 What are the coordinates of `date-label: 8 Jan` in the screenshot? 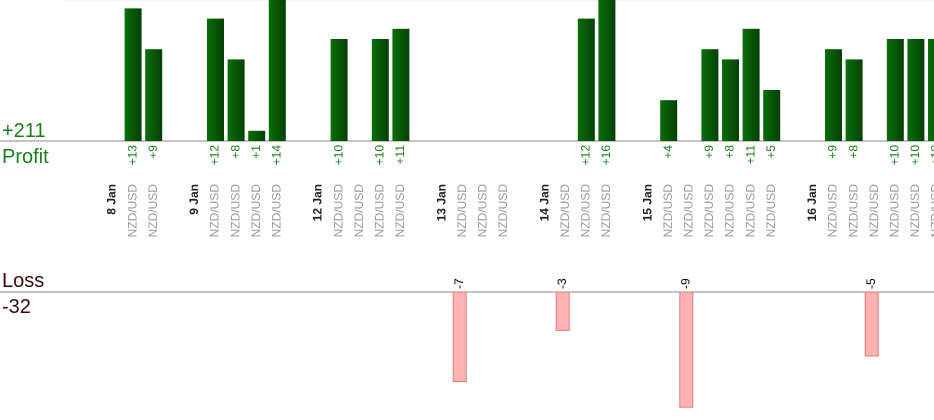 It's located at (112, 199).